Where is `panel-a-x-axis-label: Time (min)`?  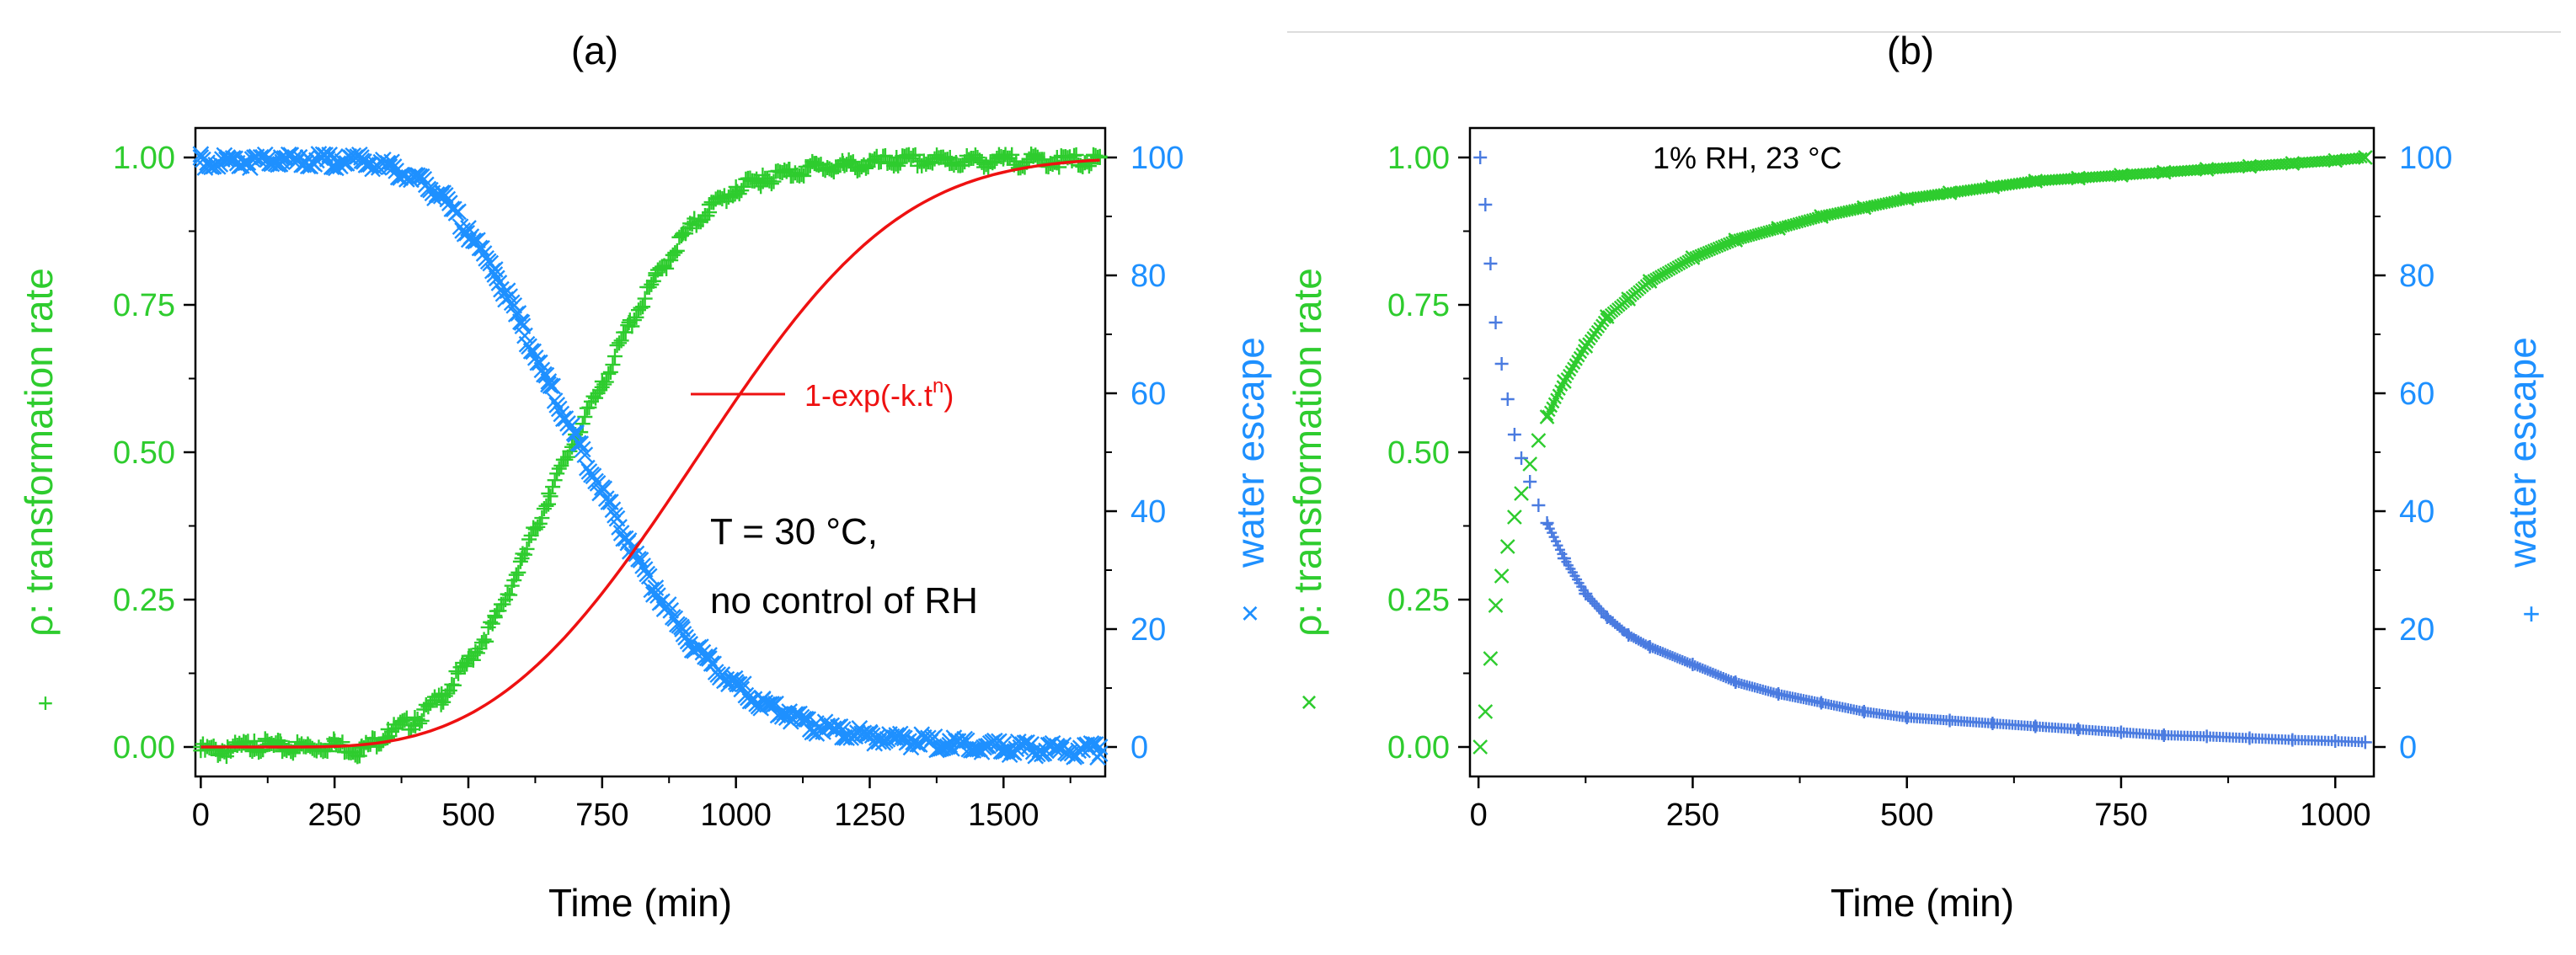
panel-a-x-axis-label: Time (min) is located at coordinates (640, 903).